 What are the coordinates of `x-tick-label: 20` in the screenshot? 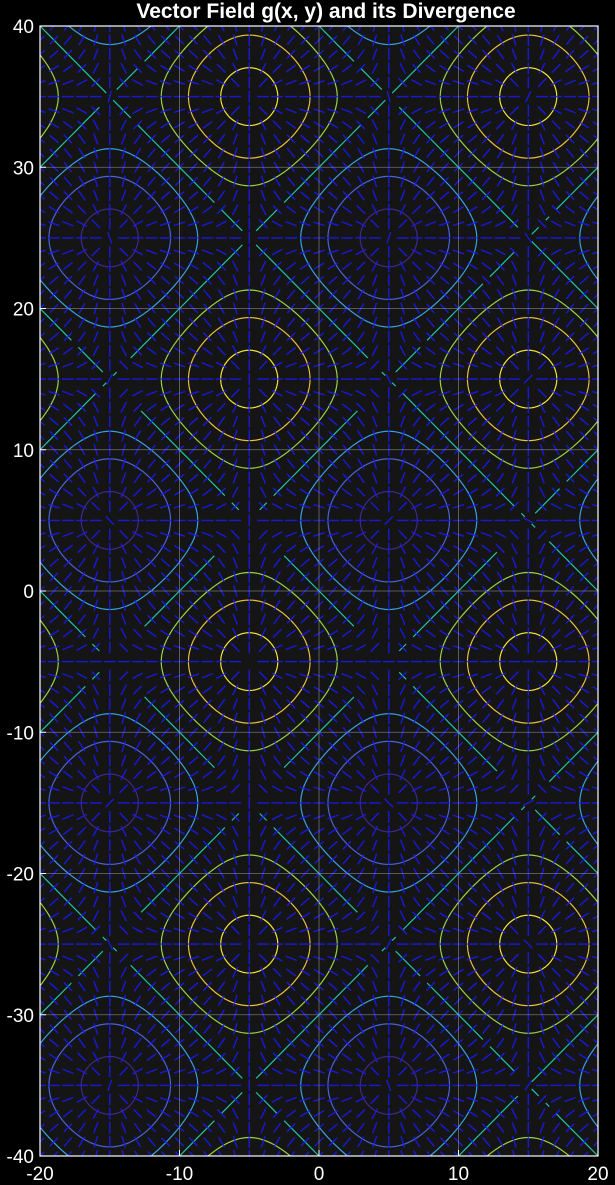 It's located at (597, 1174).